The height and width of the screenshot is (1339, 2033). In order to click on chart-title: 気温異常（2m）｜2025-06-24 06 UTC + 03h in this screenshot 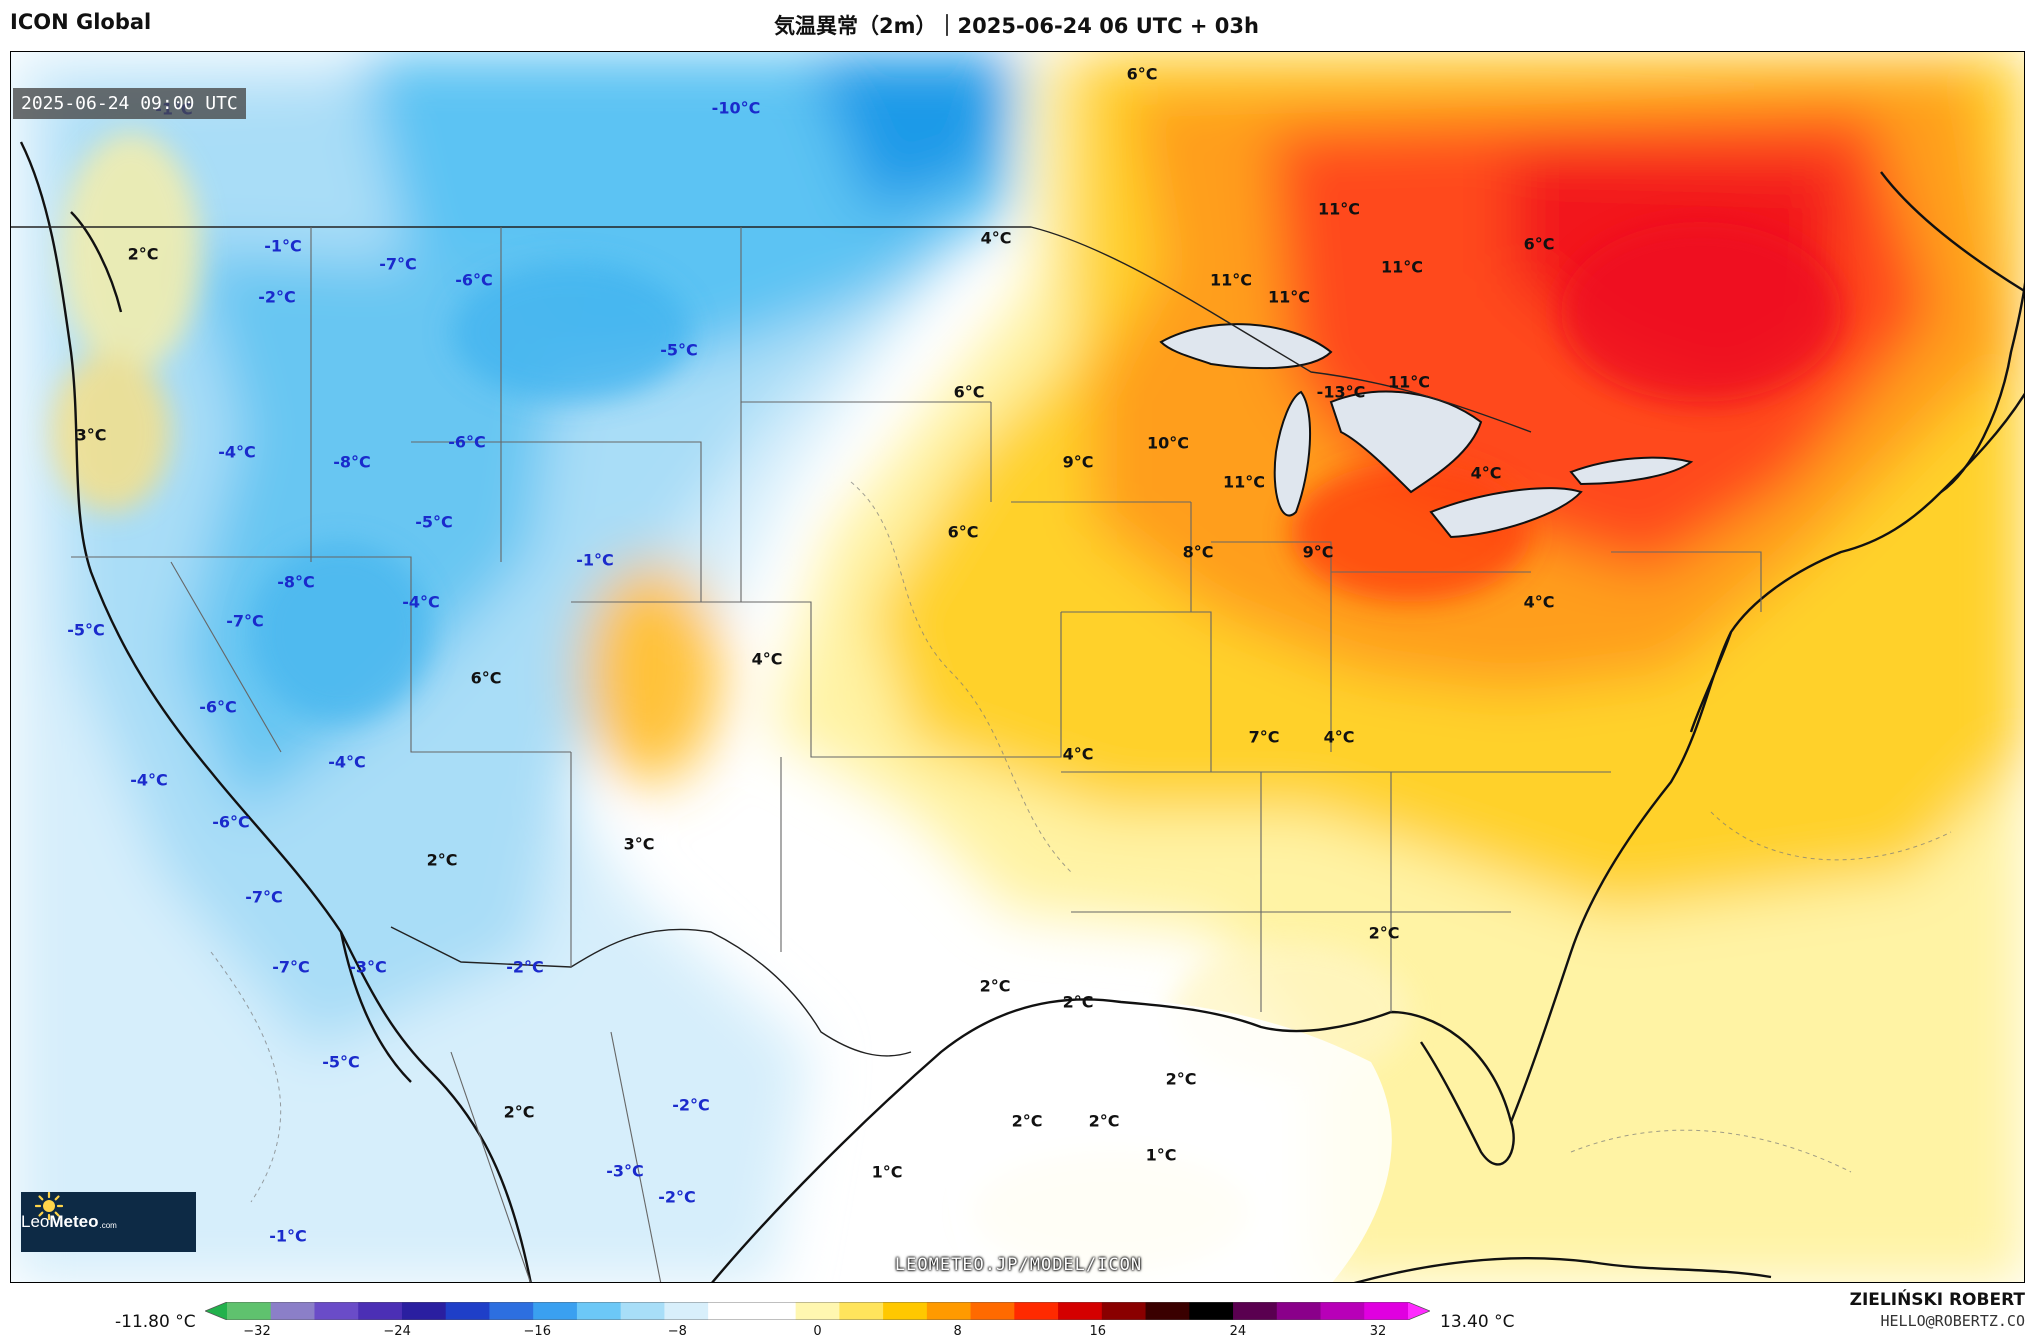, I will do `click(1016, 26)`.